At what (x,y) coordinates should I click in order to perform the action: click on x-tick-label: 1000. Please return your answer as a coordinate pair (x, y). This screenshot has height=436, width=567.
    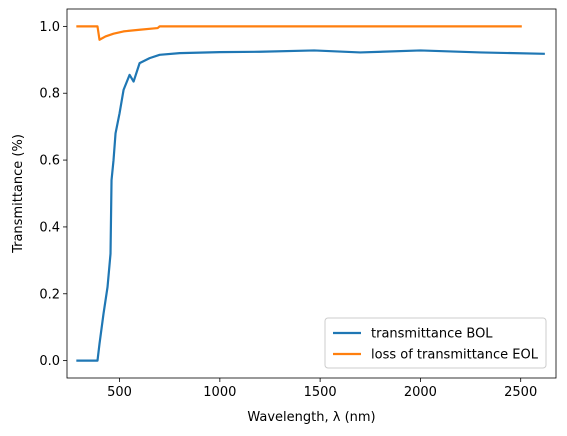
    Looking at the image, I should click on (219, 392).